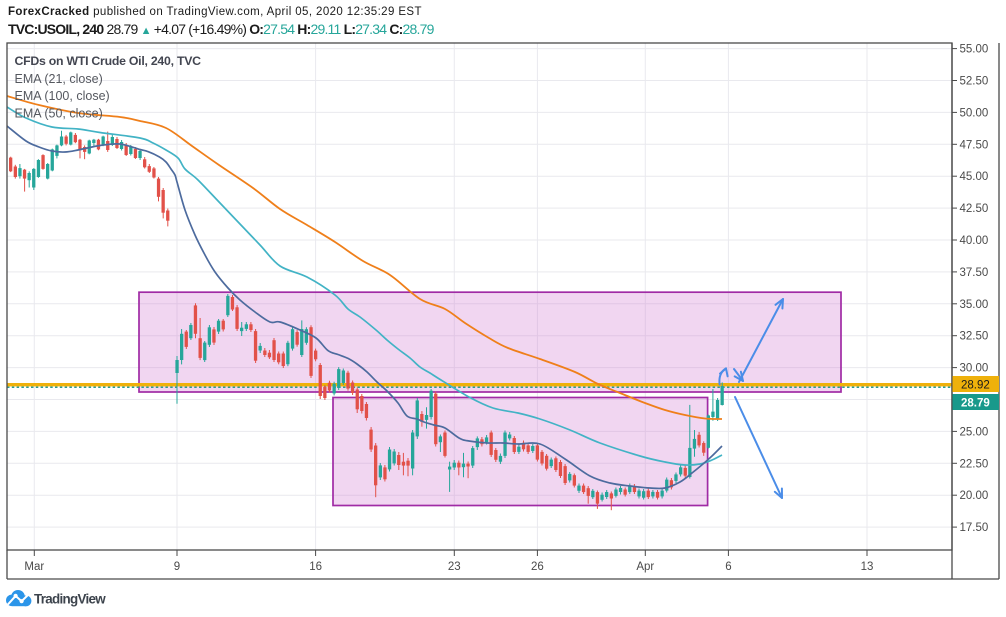 The image size is (1006, 617). What do you see at coordinates (974, 369) in the screenshot?
I see `svg-text: 30.00` at bounding box center [974, 369].